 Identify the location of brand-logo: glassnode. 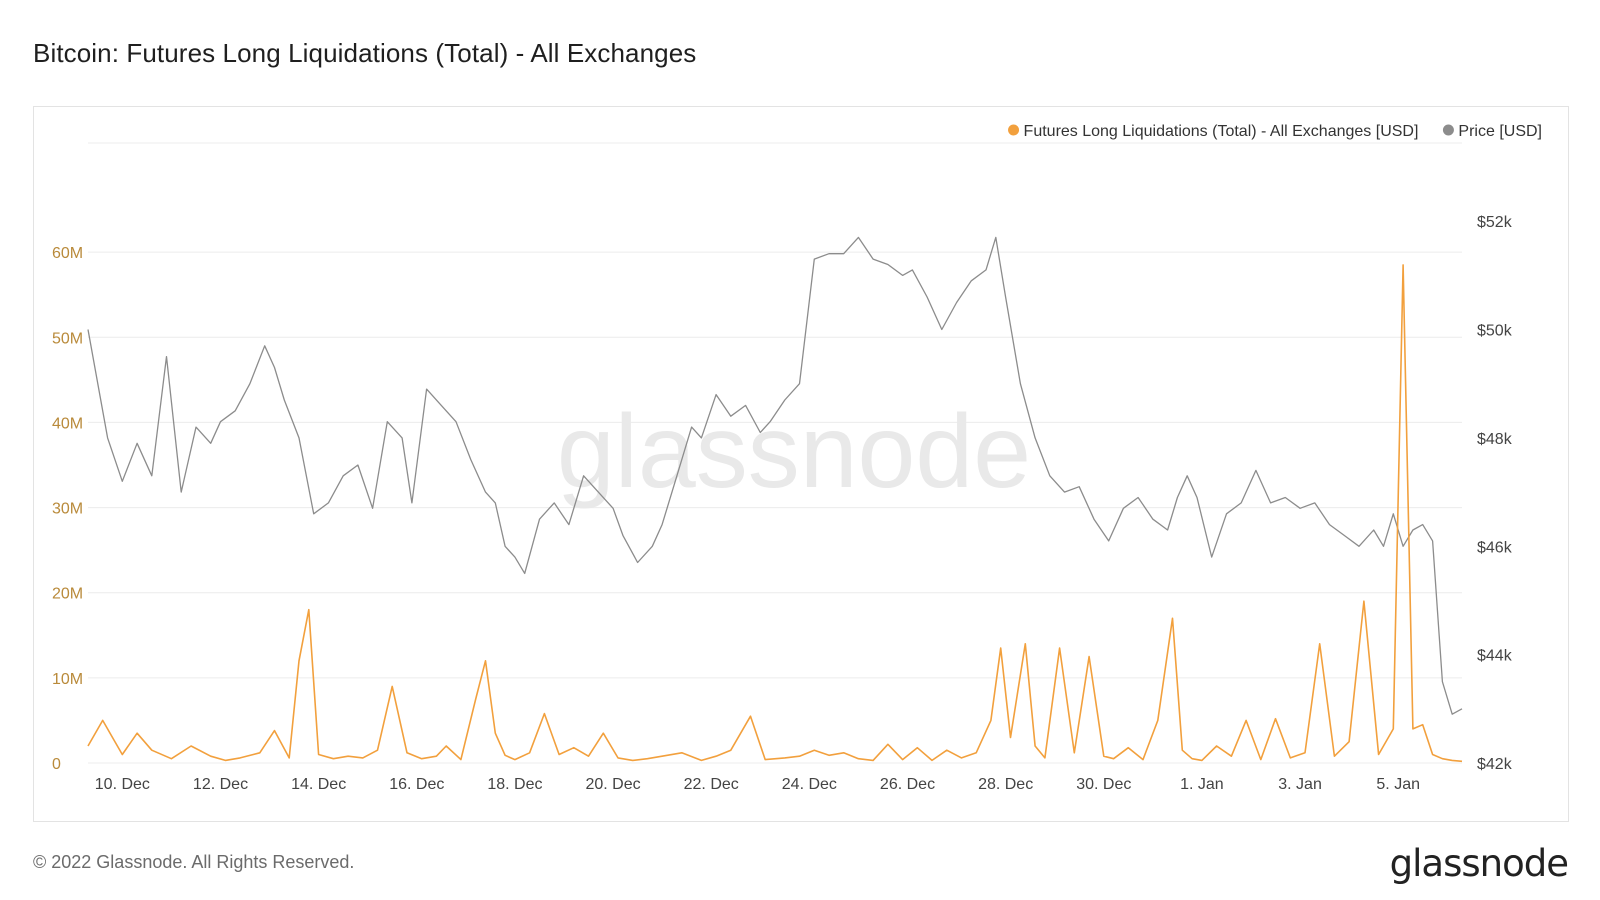
(1479, 863).